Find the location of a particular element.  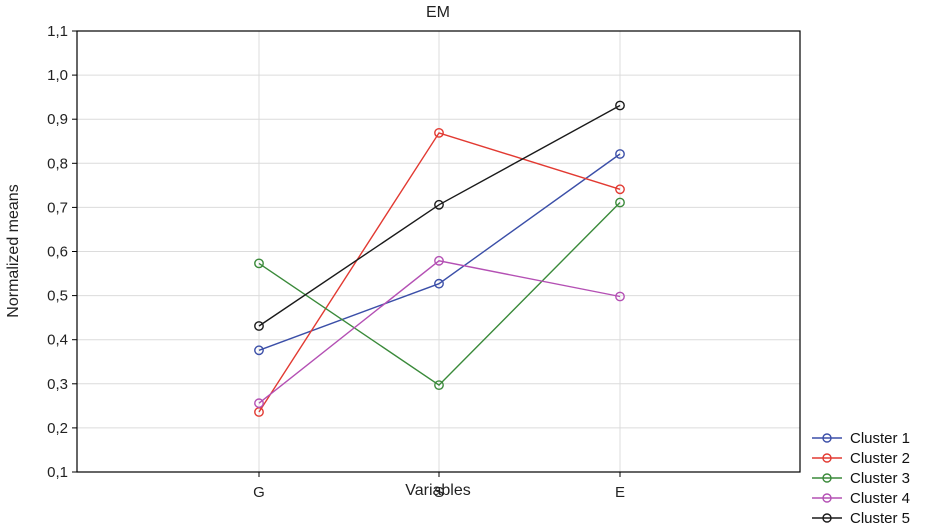

x-tick-label: S is located at coordinates (439, 492).